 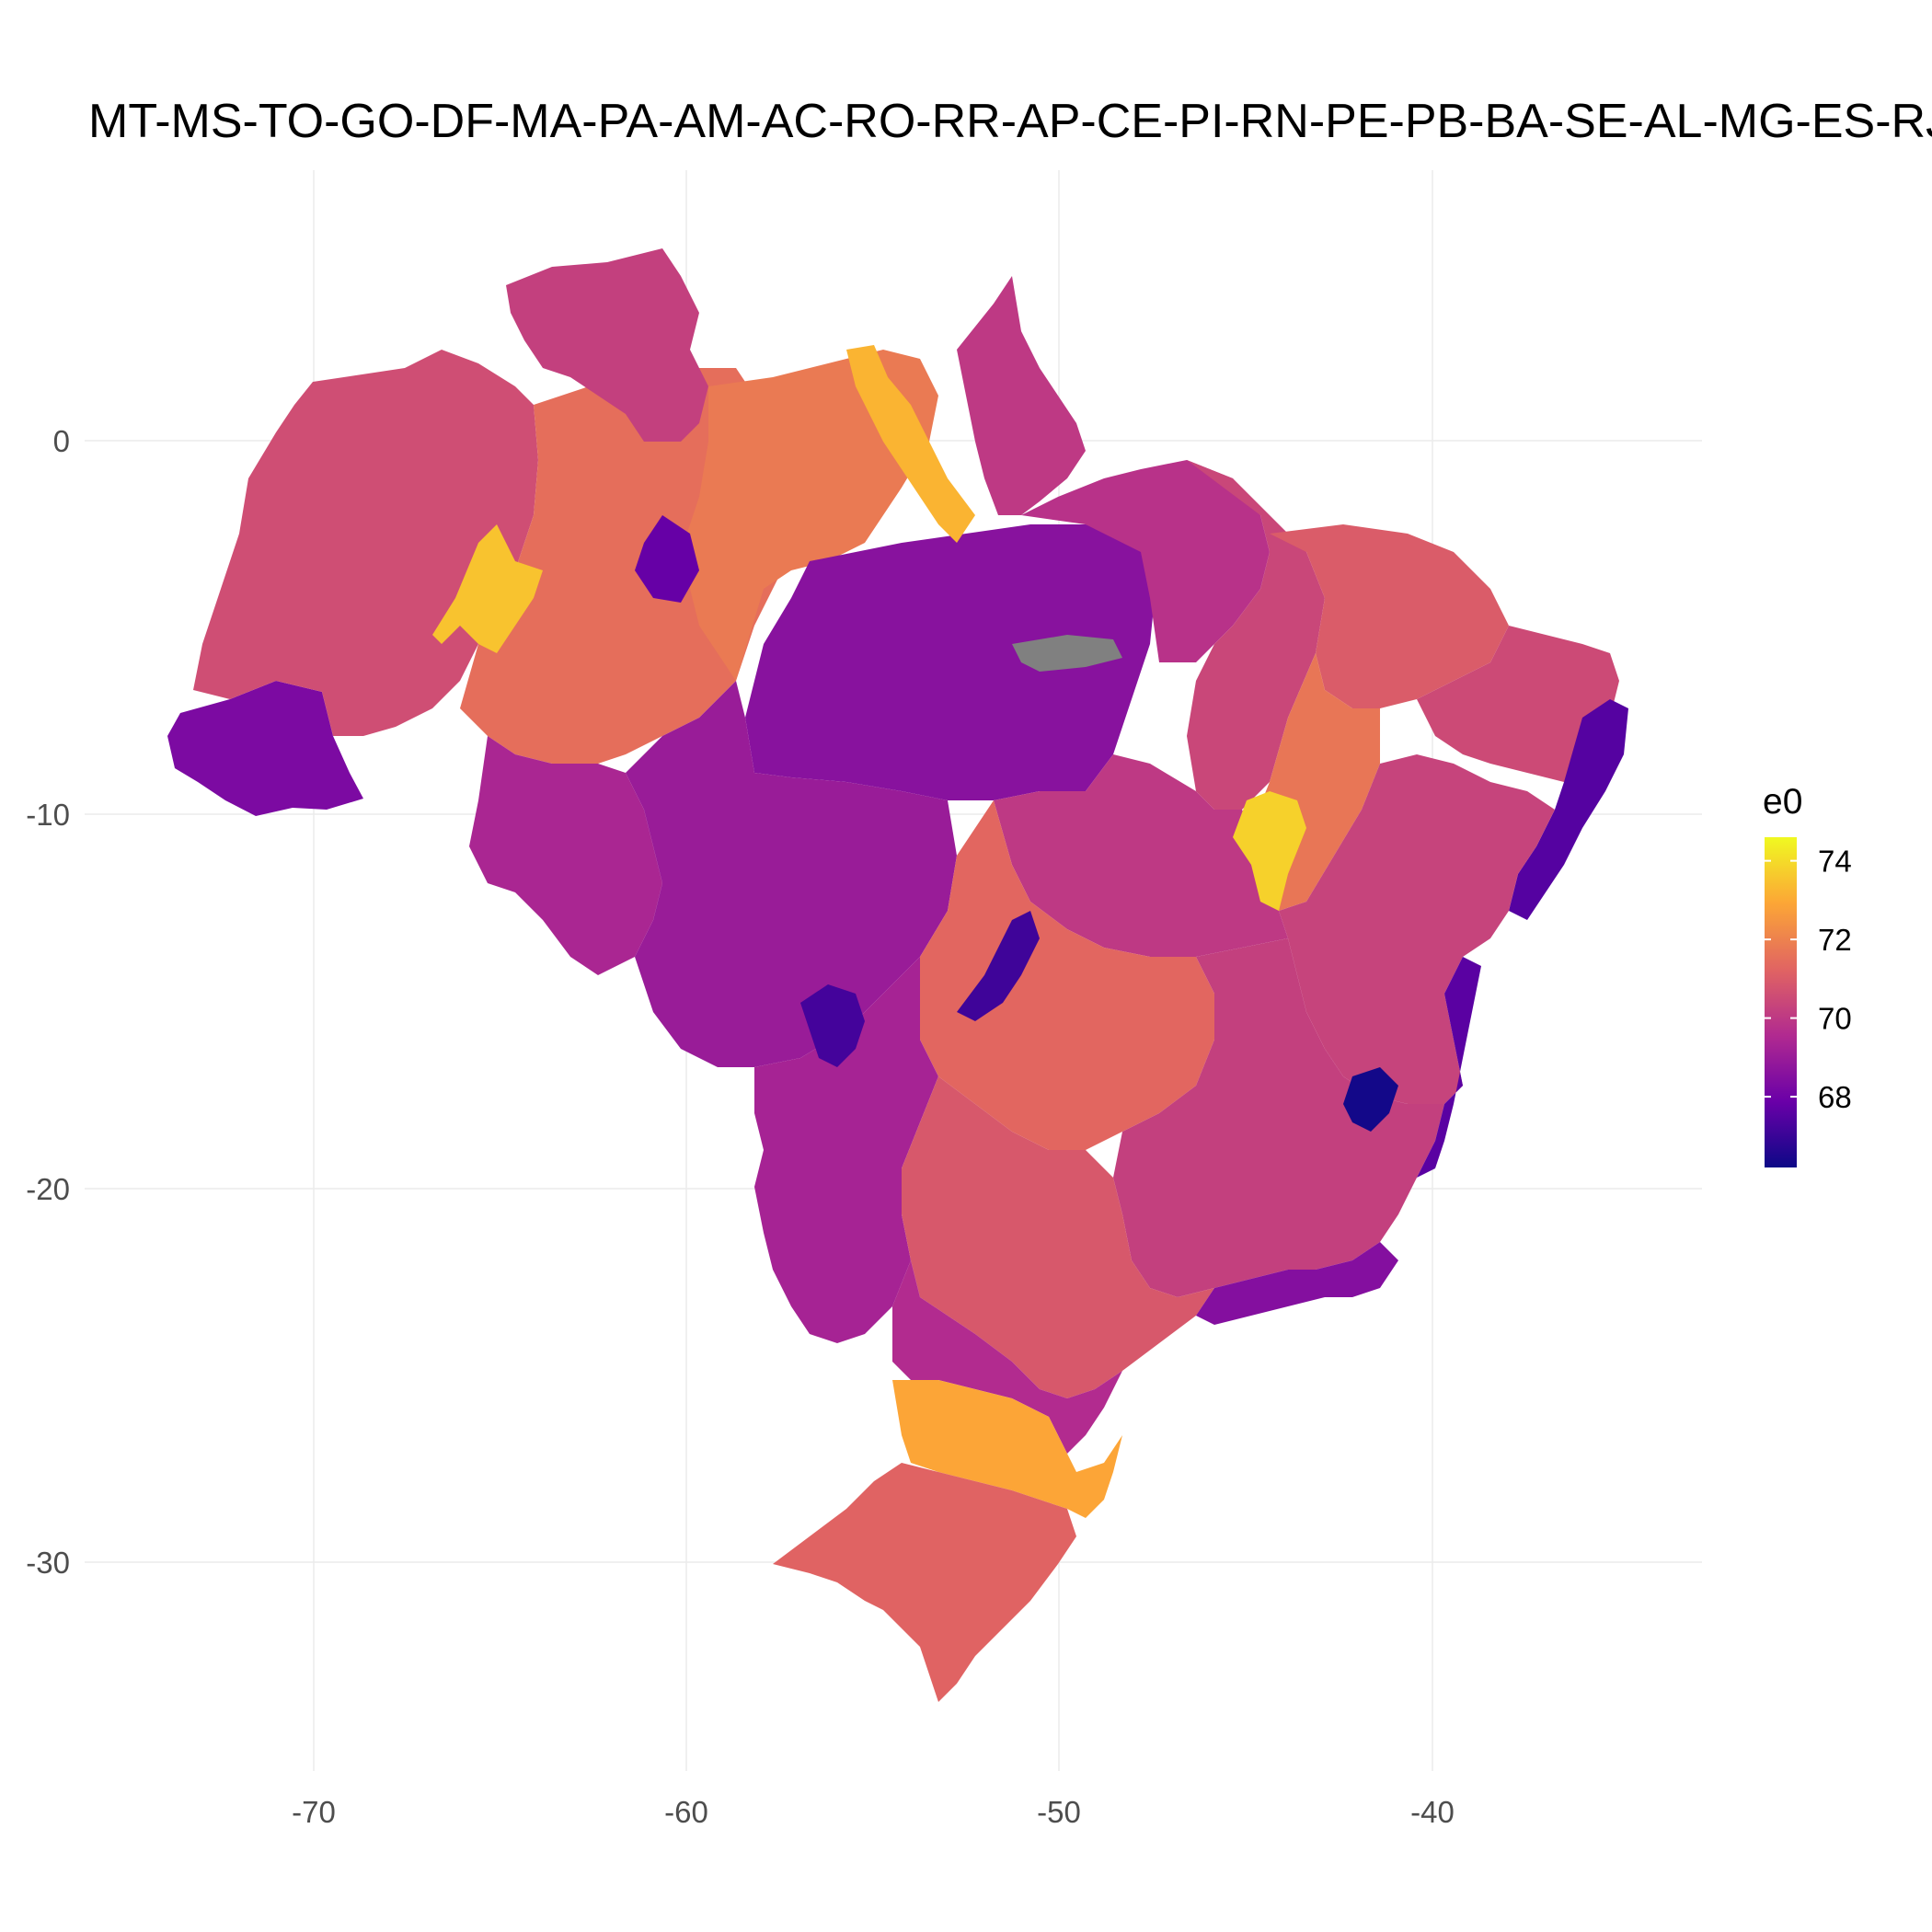 What do you see at coordinates (1782, 802) in the screenshot?
I see `legend-title: e0` at bounding box center [1782, 802].